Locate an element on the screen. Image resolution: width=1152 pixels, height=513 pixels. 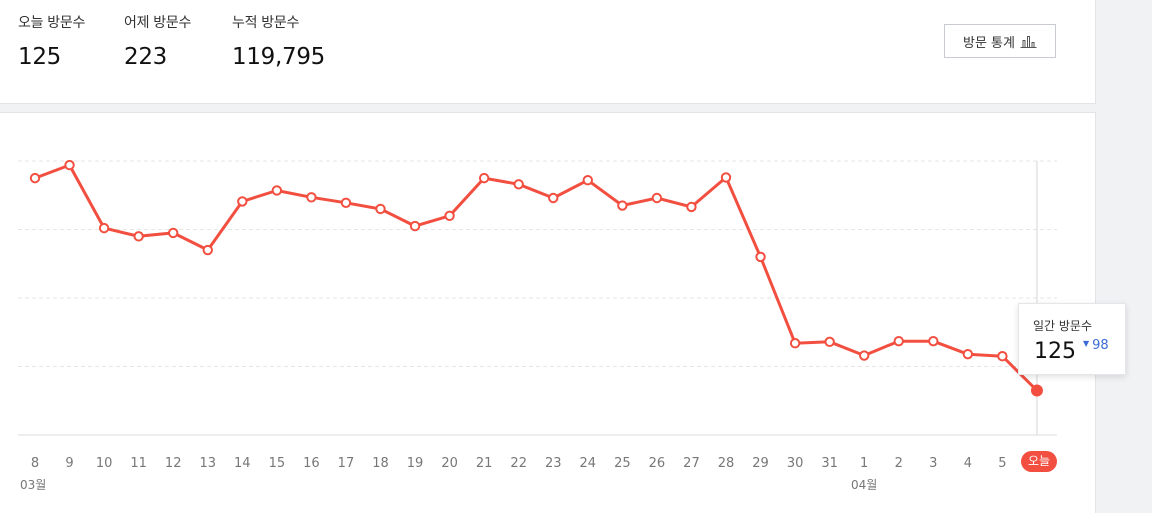
tooltip-diff: ▼ 98 is located at coordinates (1096, 345).